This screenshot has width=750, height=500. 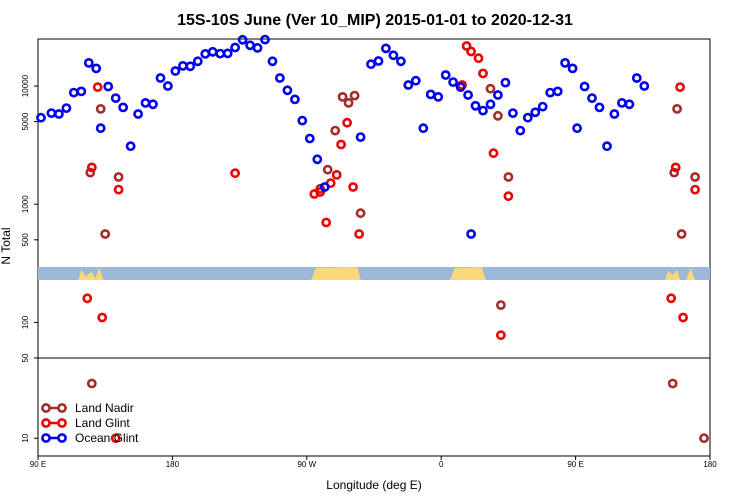 I want to click on x-tick-label: 0, so click(x=441, y=464).